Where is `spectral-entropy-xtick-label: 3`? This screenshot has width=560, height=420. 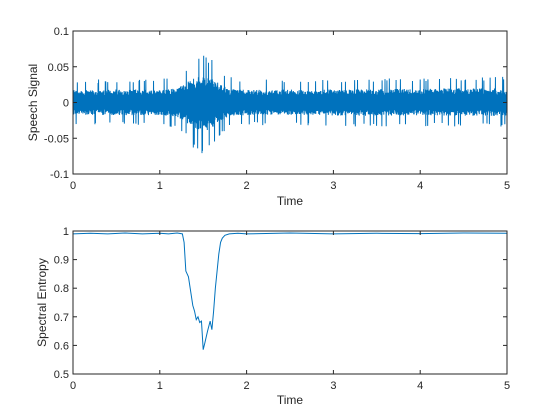
spectral-entropy-xtick-label: 3 is located at coordinates (333, 386).